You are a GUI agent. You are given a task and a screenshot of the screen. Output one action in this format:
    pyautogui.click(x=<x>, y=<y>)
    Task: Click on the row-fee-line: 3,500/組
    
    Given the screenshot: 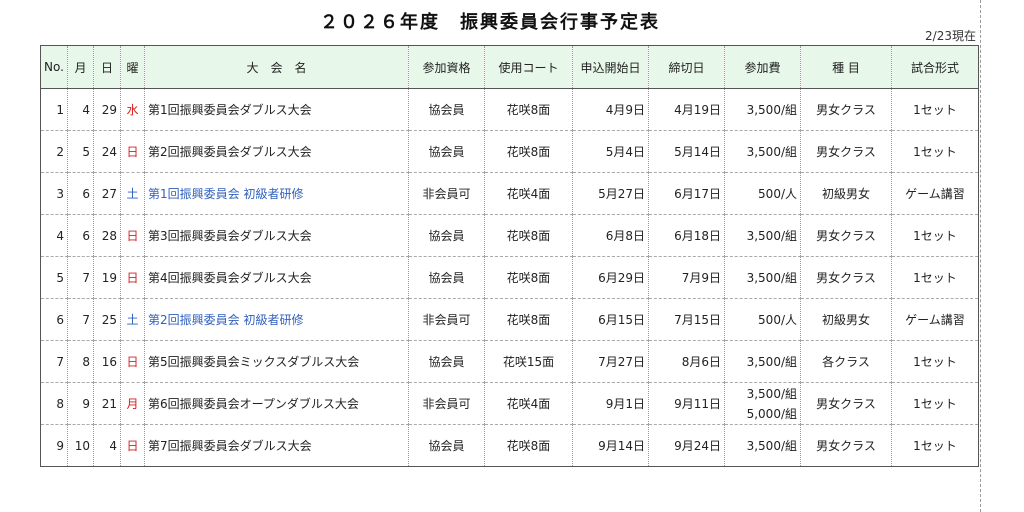 What is the action you would take?
    pyautogui.click(x=771, y=393)
    